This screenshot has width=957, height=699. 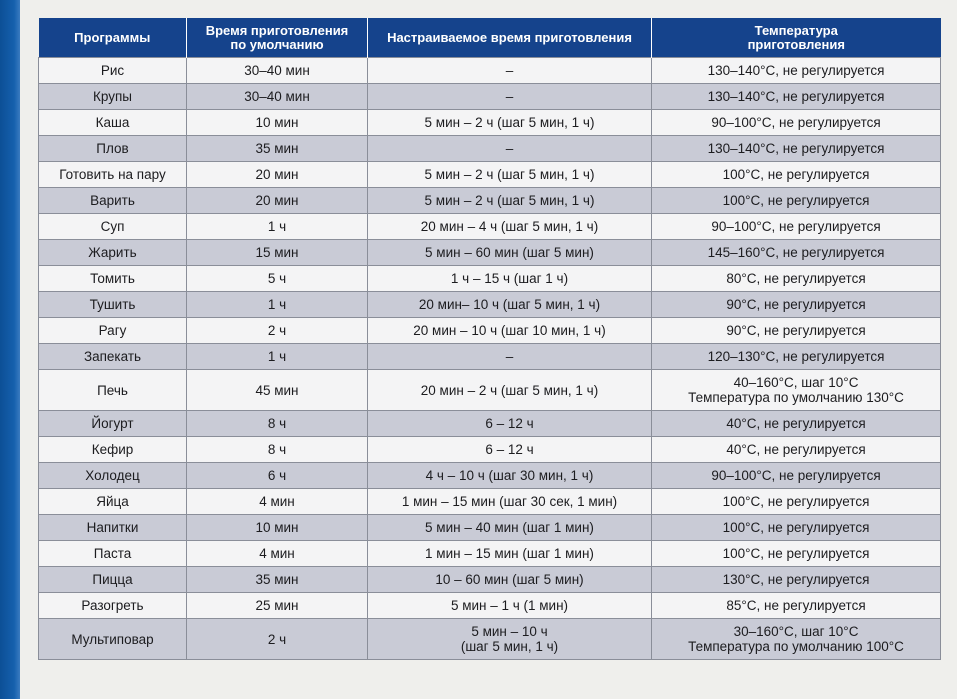 What do you see at coordinates (509, 646) in the screenshot?
I see `cell-adjustable-time-line: (шаг 5 мин, 1 ч)` at bounding box center [509, 646].